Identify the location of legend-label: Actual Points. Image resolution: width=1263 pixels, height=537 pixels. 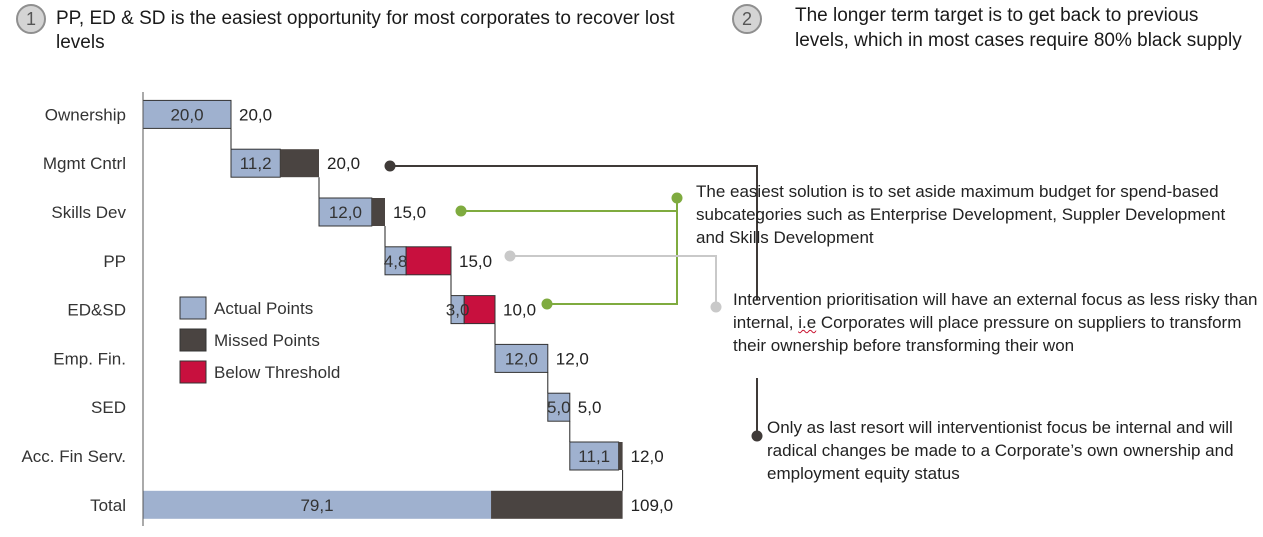
(263, 308).